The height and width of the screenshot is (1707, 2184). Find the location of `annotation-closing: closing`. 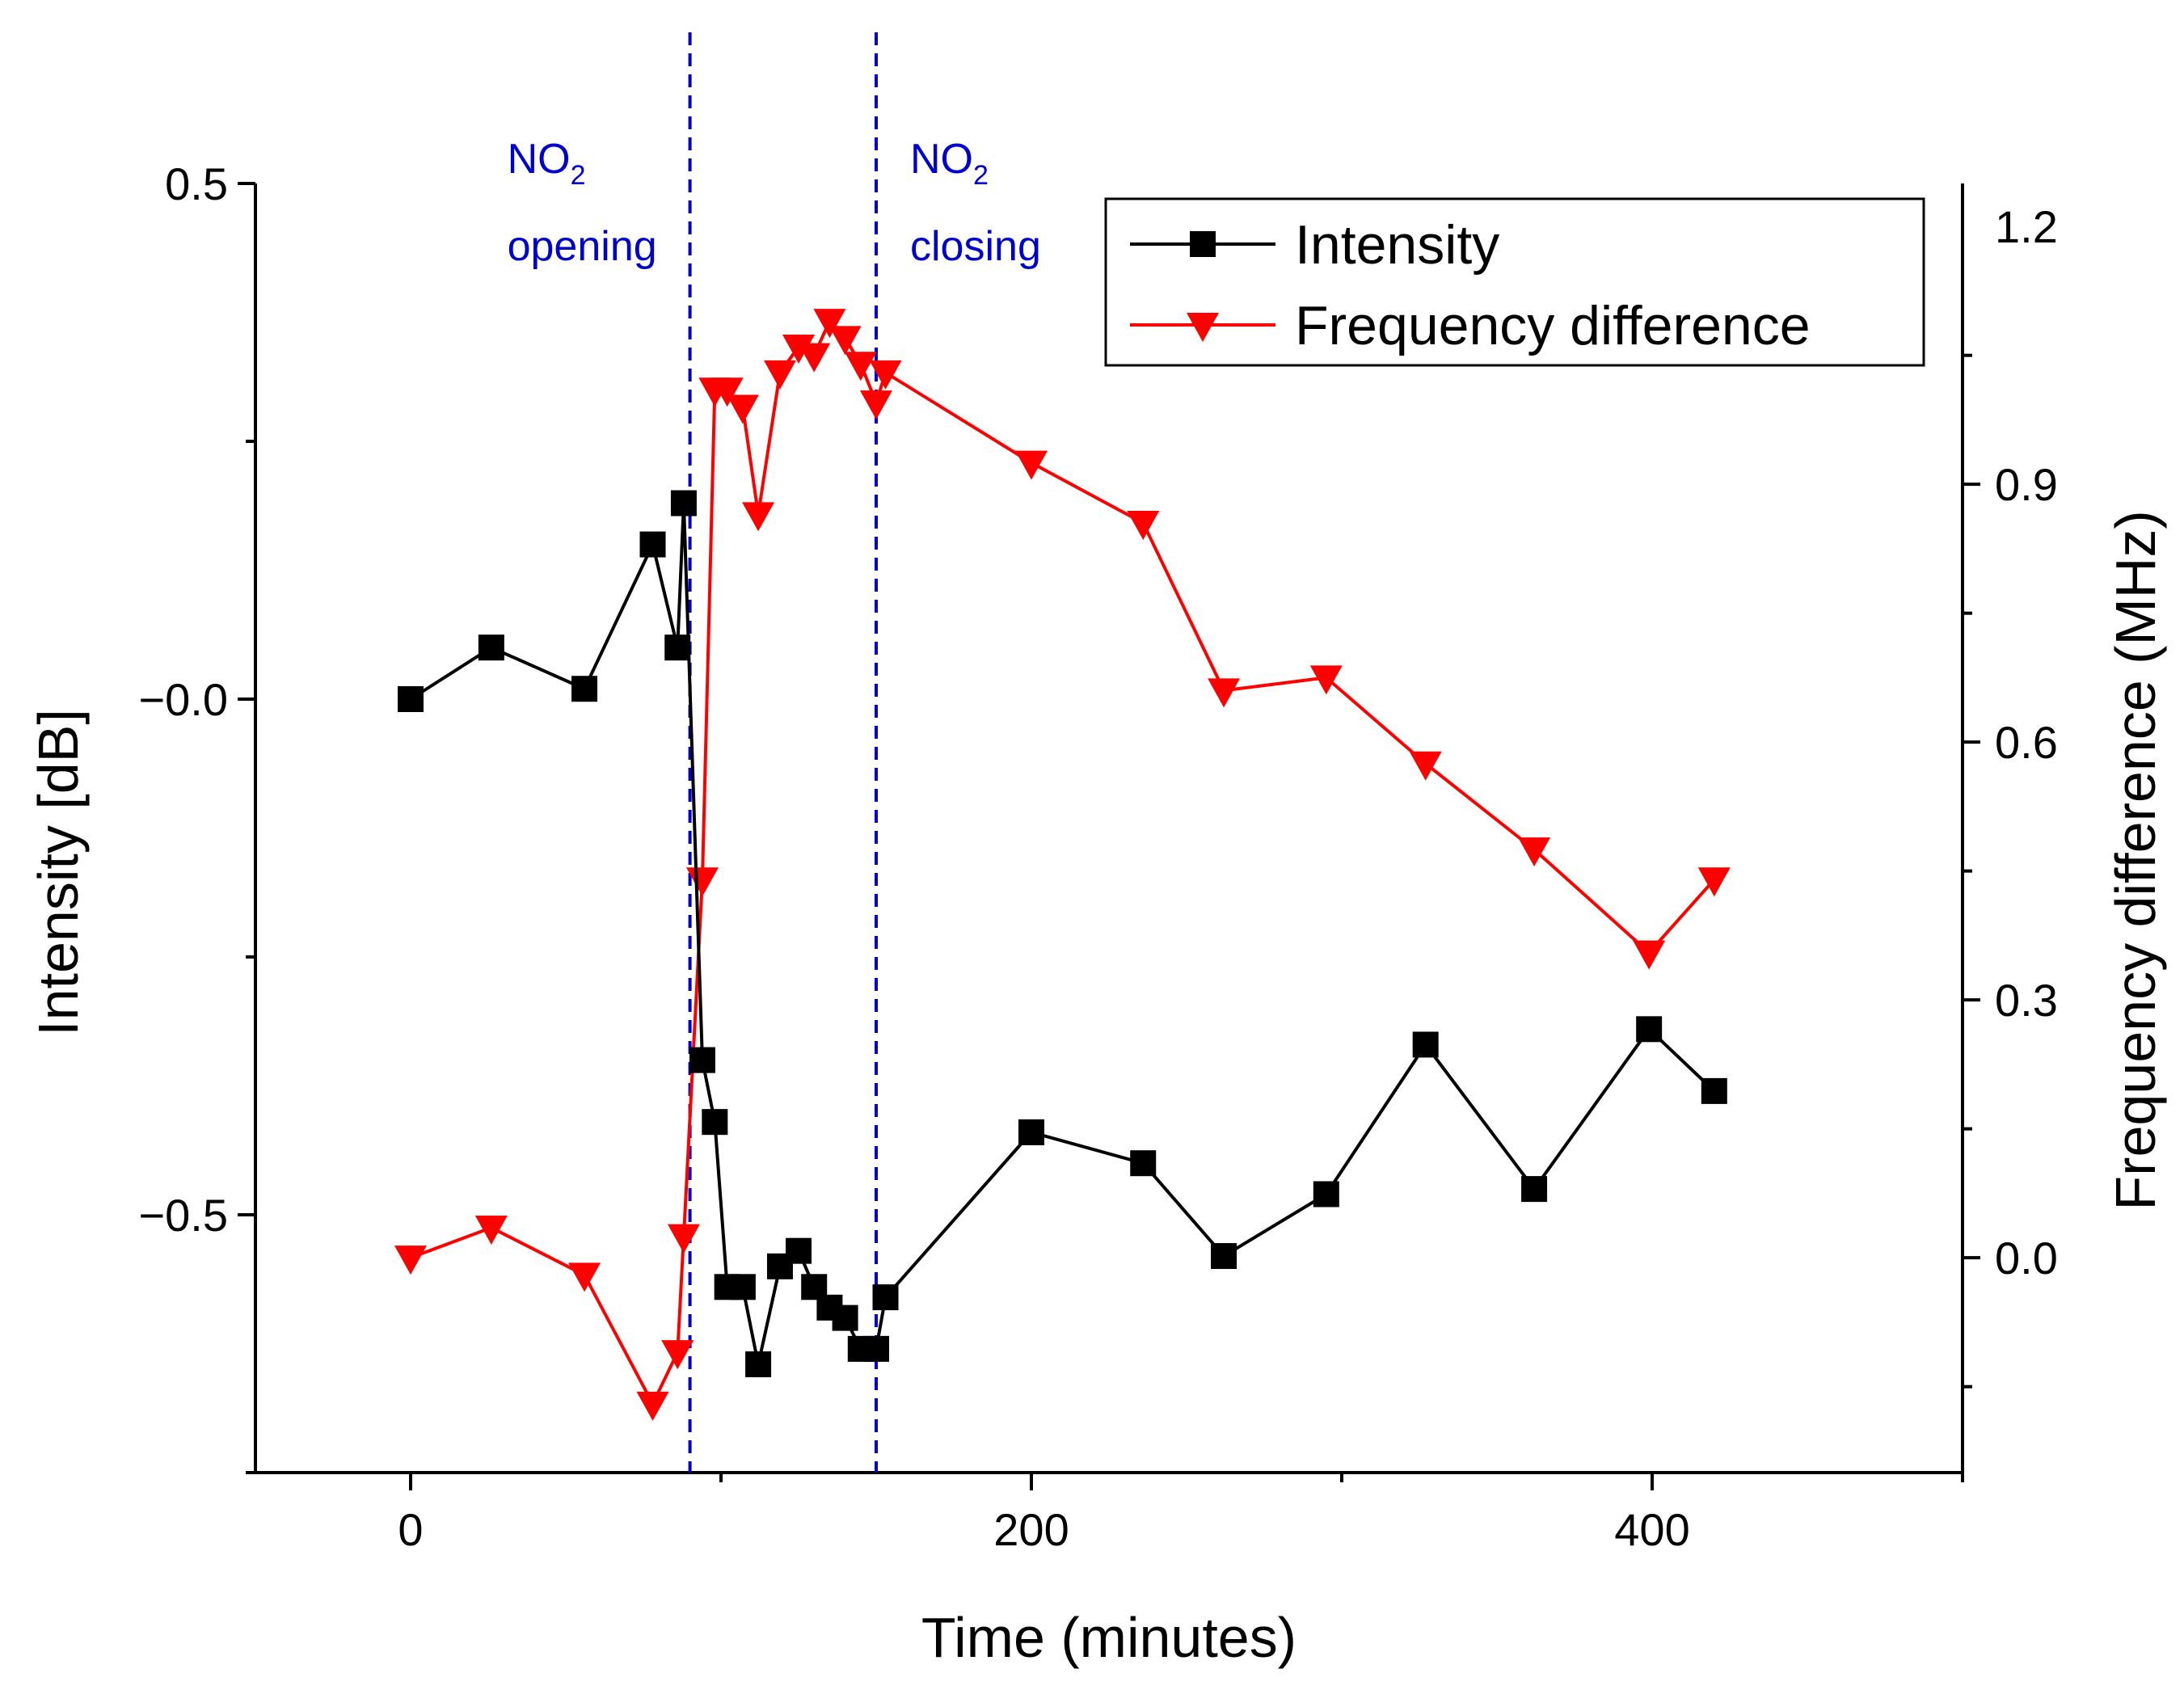

annotation-closing: closing is located at coordinates (976, 246).